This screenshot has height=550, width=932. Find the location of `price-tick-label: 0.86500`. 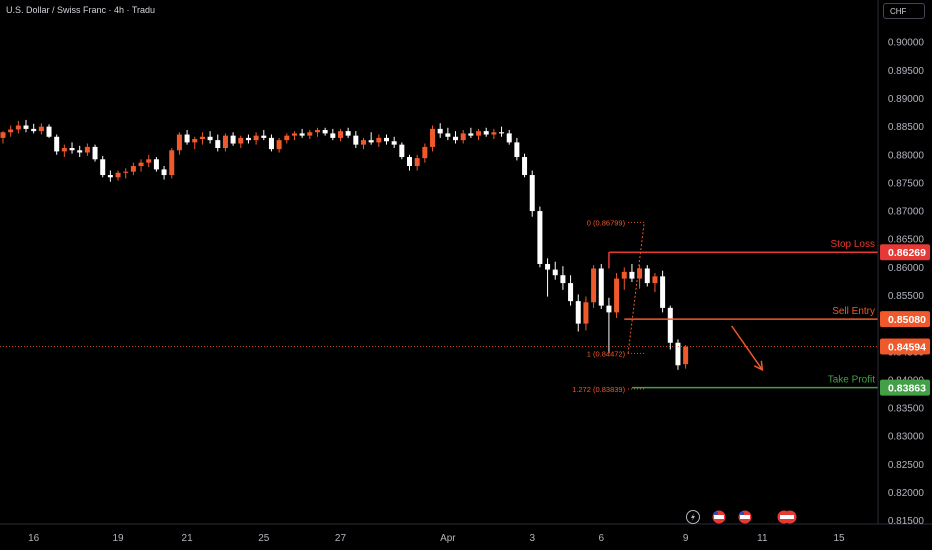

price-tick-label: 0.86500 is located at coordinates (906, 240).